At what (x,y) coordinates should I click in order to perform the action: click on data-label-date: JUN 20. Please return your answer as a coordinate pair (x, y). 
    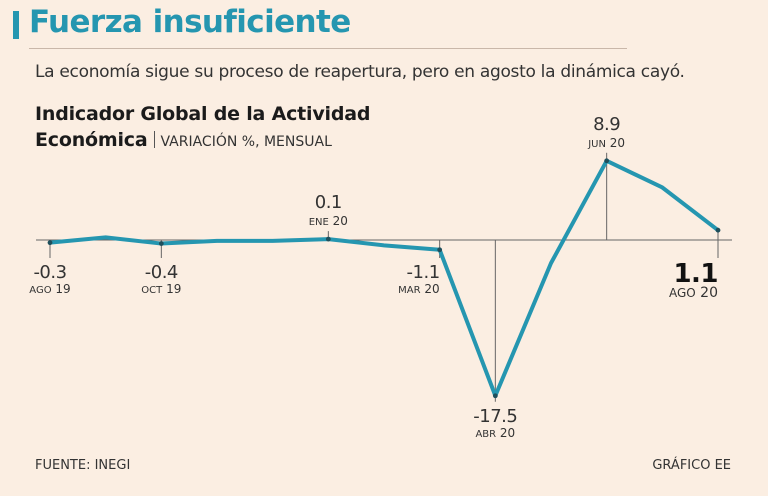
    Looking at the image, I should click on (606, 143).